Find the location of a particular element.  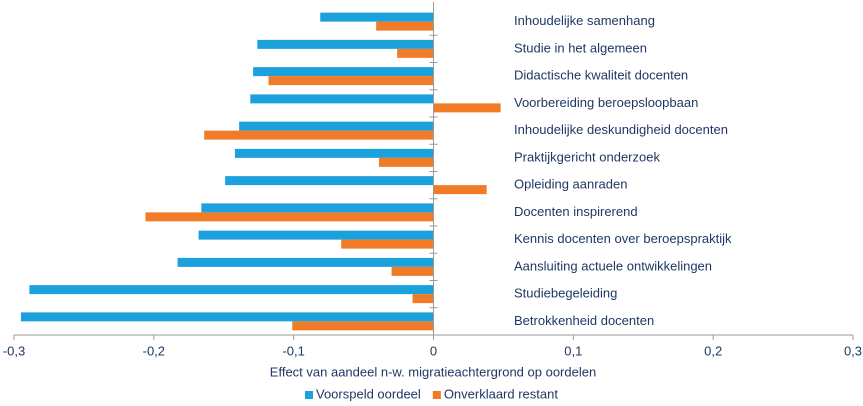

category-label: Inhoudelijke deskundigheid docenten is located at coordinates (621, 129).